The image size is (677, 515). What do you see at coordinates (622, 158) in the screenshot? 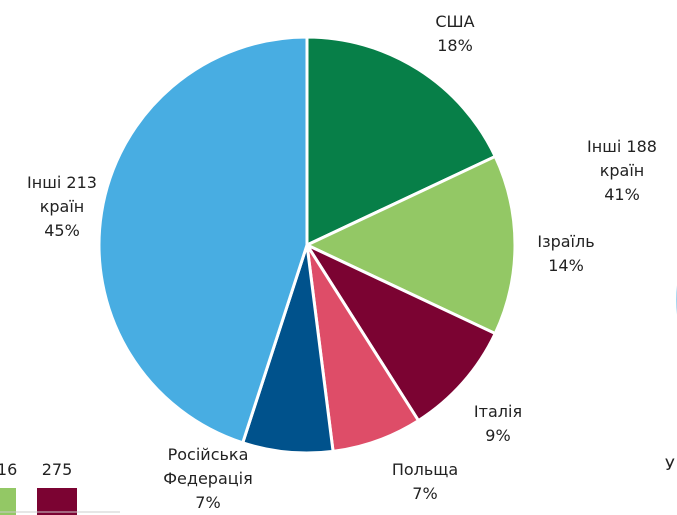
I see `category-label: Інші 188 країн` at bounding box center [622, 158].